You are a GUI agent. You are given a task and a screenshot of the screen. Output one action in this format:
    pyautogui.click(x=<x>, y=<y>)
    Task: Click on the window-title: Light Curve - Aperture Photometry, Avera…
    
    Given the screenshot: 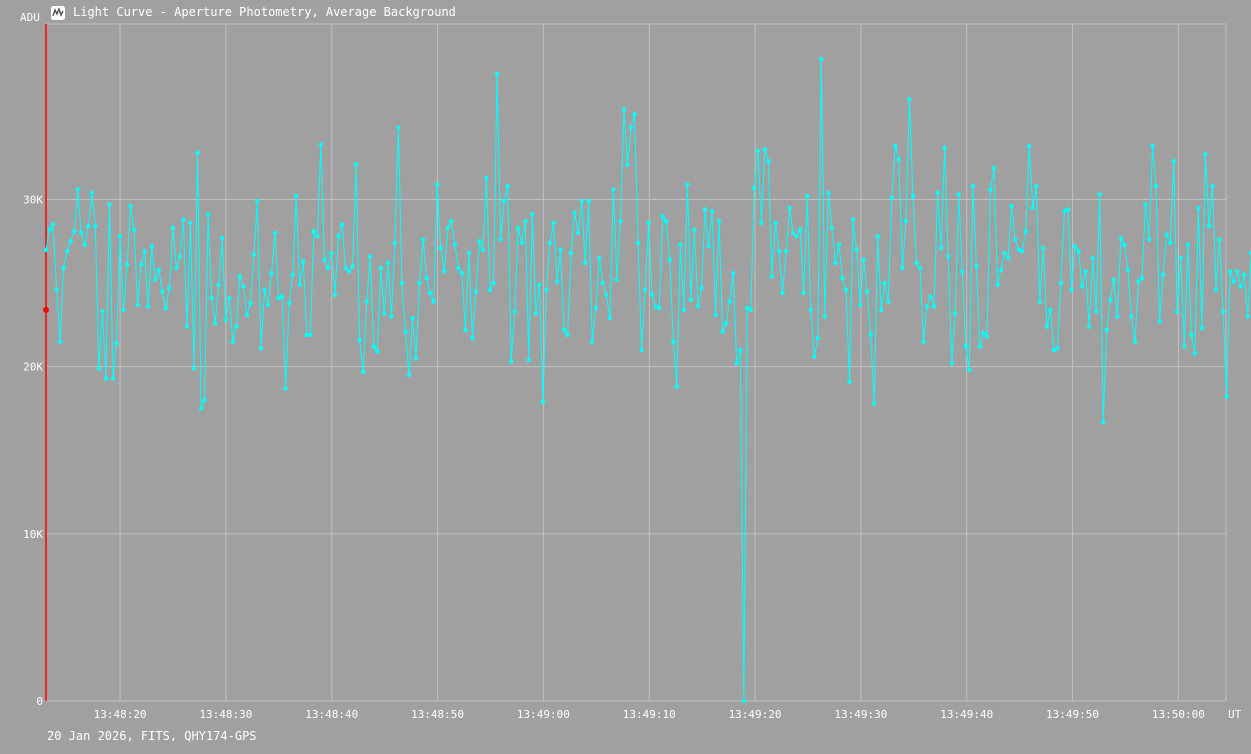 What is the action you would take?
    pyautogui.click(x=264, y=12)
    